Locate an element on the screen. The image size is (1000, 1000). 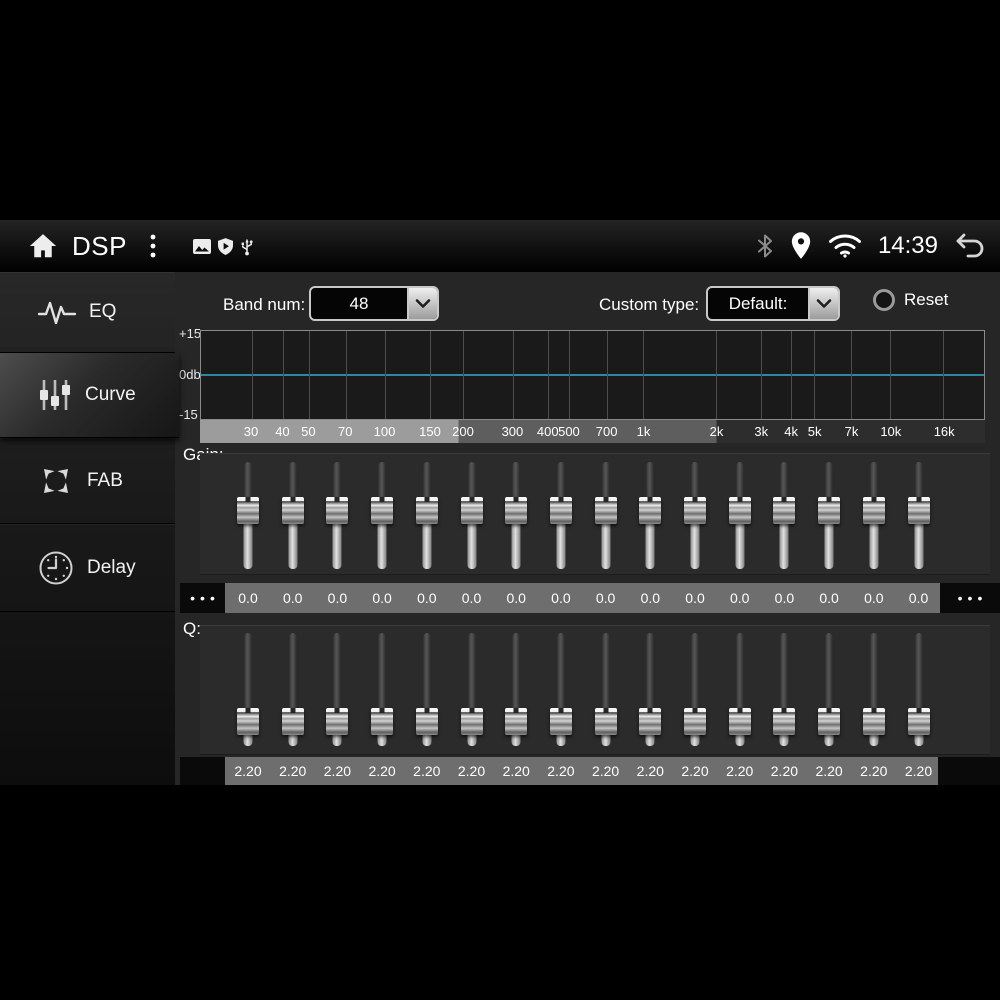
sidebar-item-fab: FAB is located at coordinates (87, 481).